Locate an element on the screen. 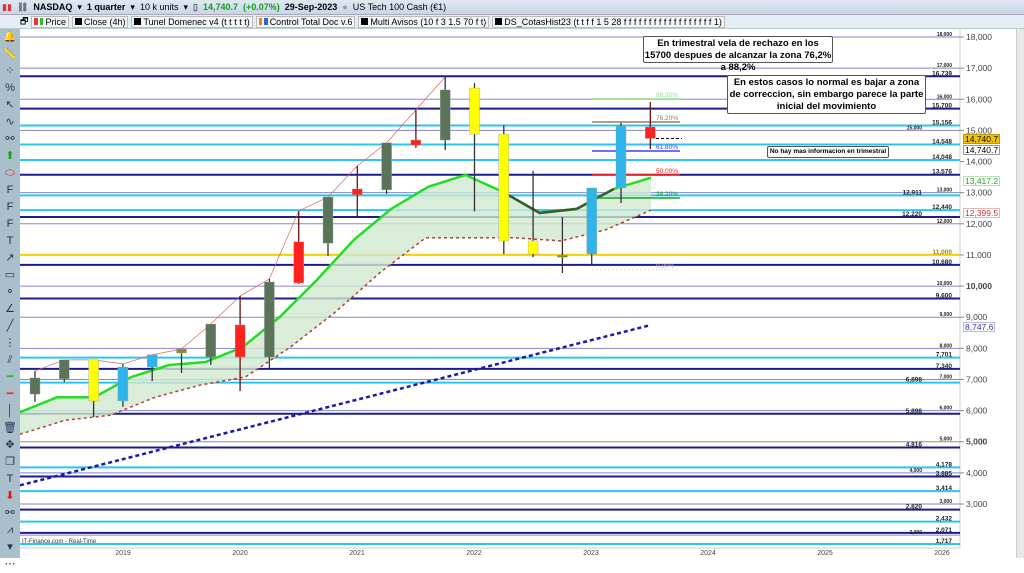  cursor-tool-icon: ↖ is located at coordinates (10, 105).